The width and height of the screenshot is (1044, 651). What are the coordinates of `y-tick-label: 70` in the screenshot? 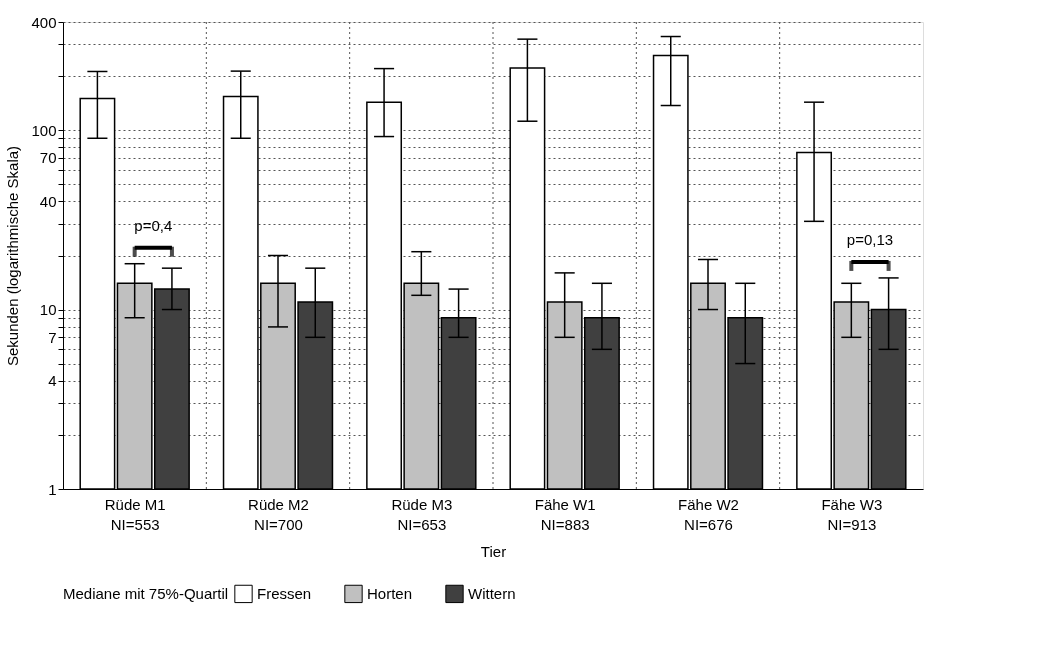 It's located at (48, 158).